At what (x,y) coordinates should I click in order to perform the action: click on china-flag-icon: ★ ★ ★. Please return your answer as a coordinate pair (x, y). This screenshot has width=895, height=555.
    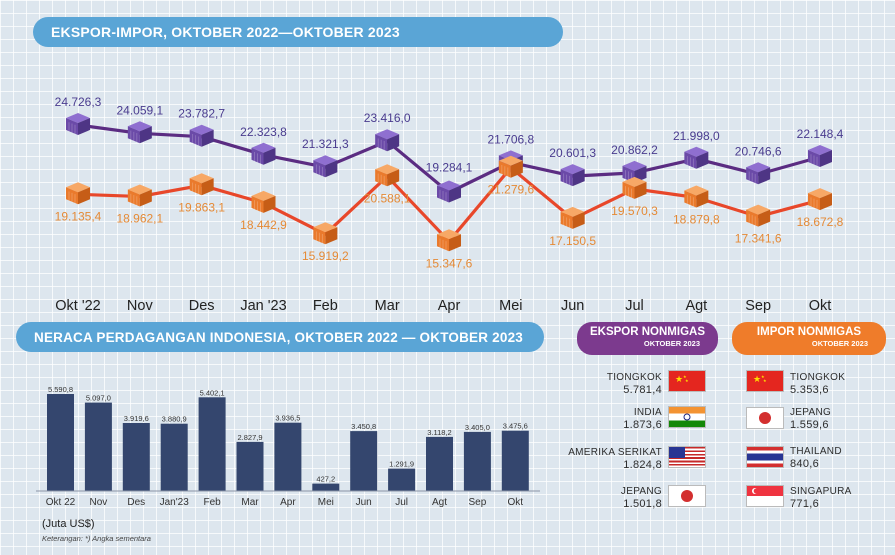
    Looking at the image, I should click on (687, 381).